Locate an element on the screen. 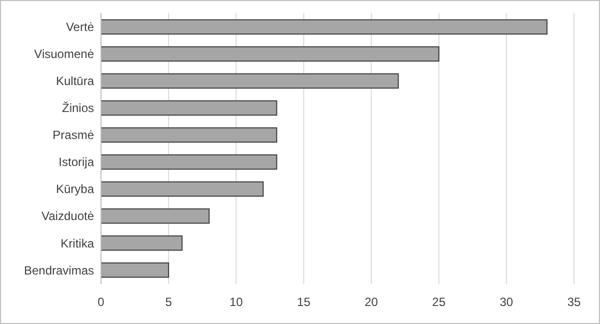 Image resolution: width=600 pixels, height=324 pixels. x-tick-label: 20 is located at coordinates (371, 302).